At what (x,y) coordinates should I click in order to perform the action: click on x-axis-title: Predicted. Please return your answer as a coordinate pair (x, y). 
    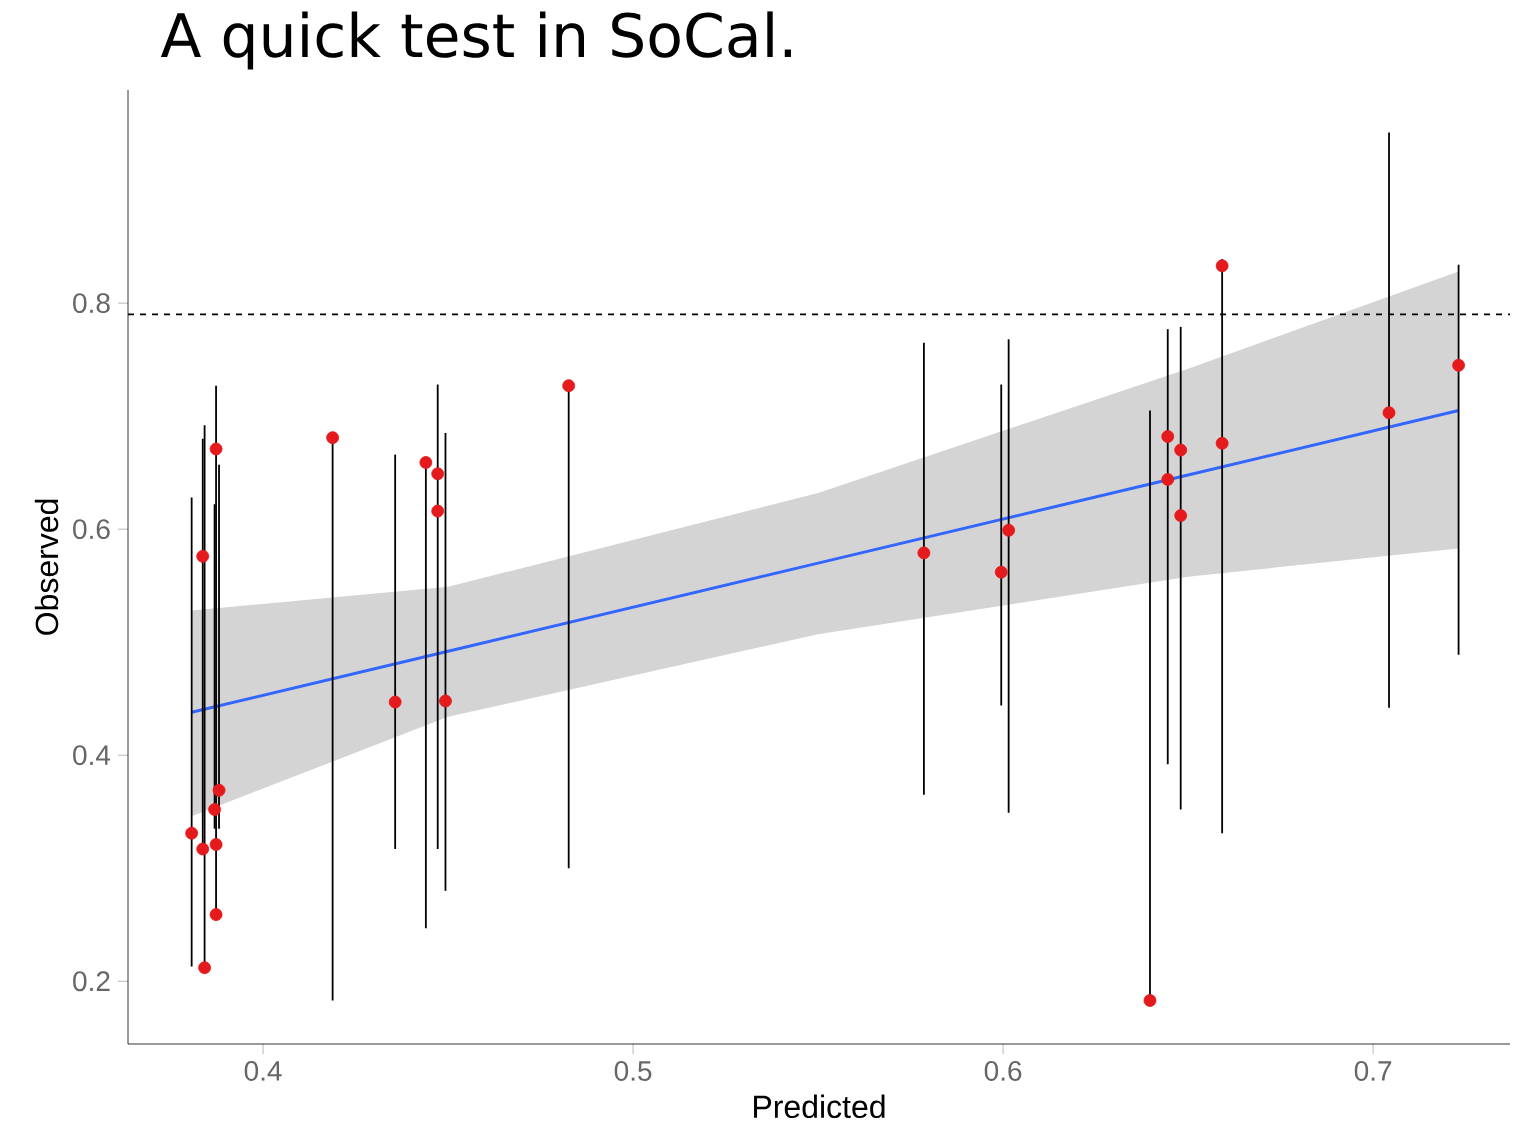
    Looking at the image, I should click on (819, 1106).